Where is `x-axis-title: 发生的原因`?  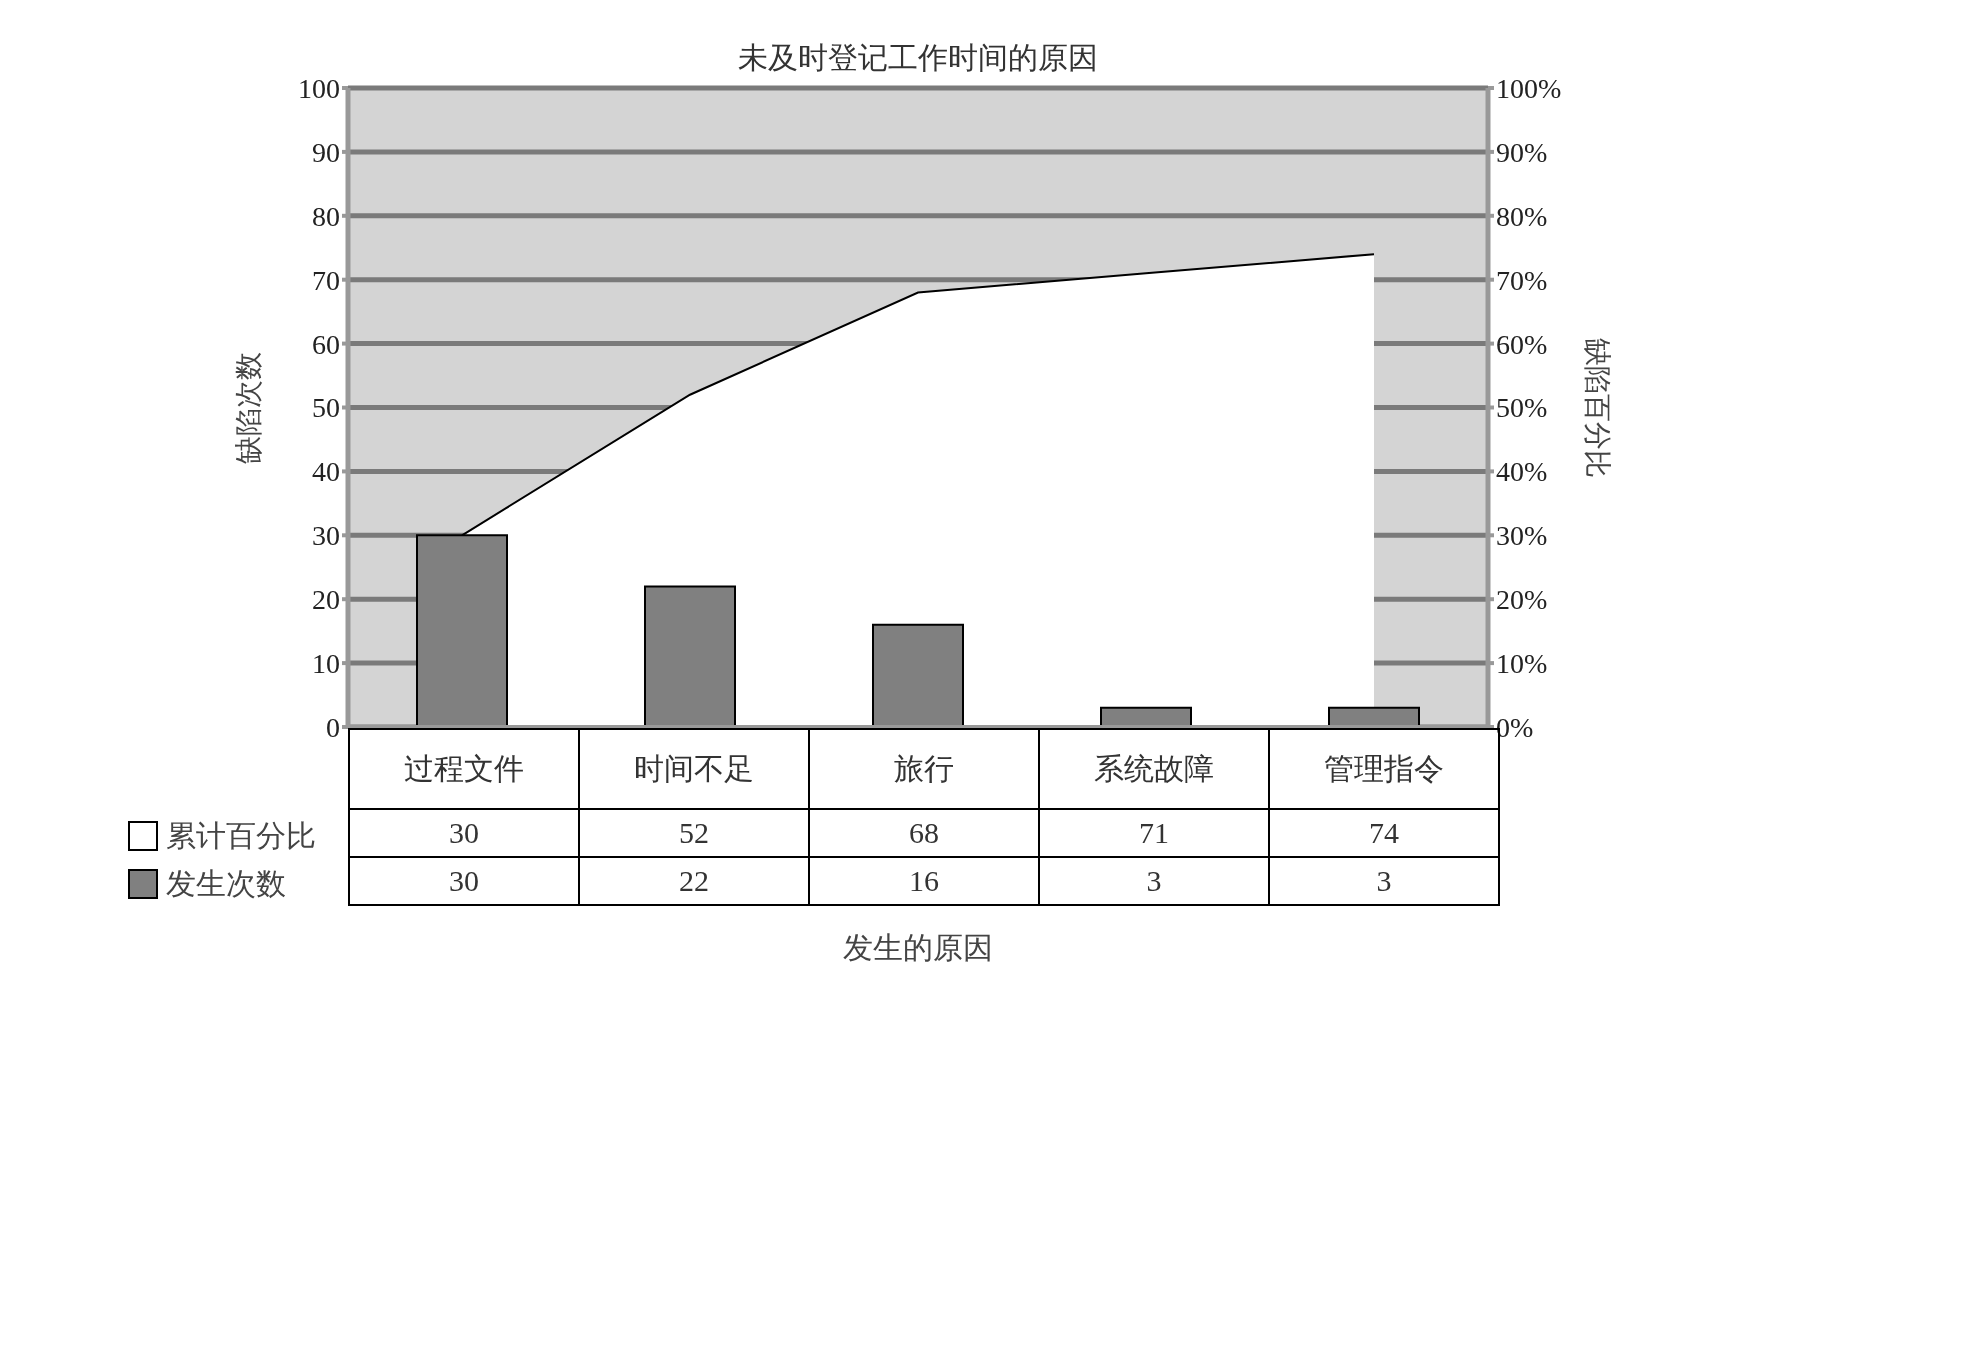 x-axis-title: 发生的原因 is located at coordinates (918, 948).